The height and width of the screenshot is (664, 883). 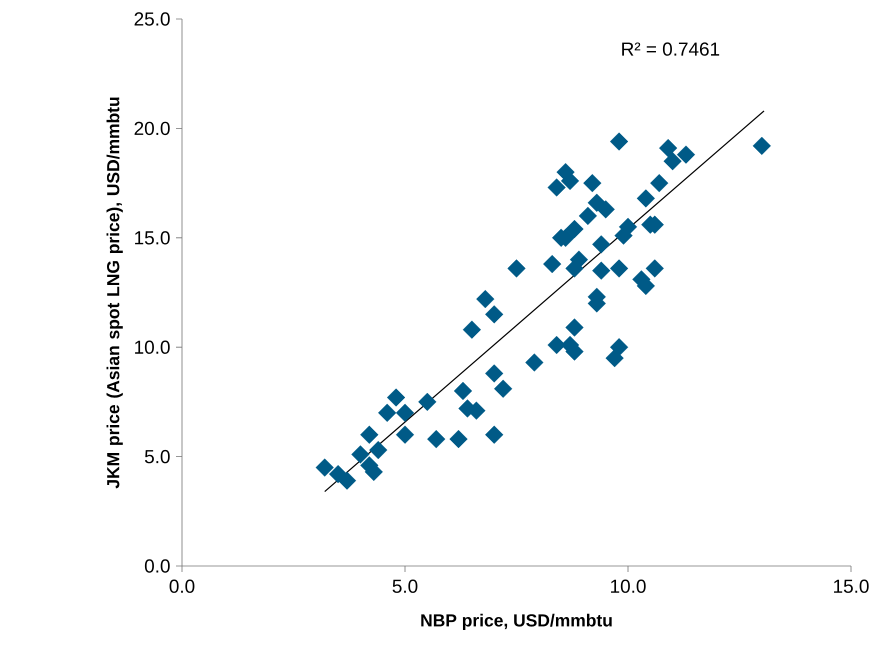 What do you see at coordinates (671, 49) in the screenshot?
I see `annotation: R² = 0.7461` at bounding box center [671, 49].